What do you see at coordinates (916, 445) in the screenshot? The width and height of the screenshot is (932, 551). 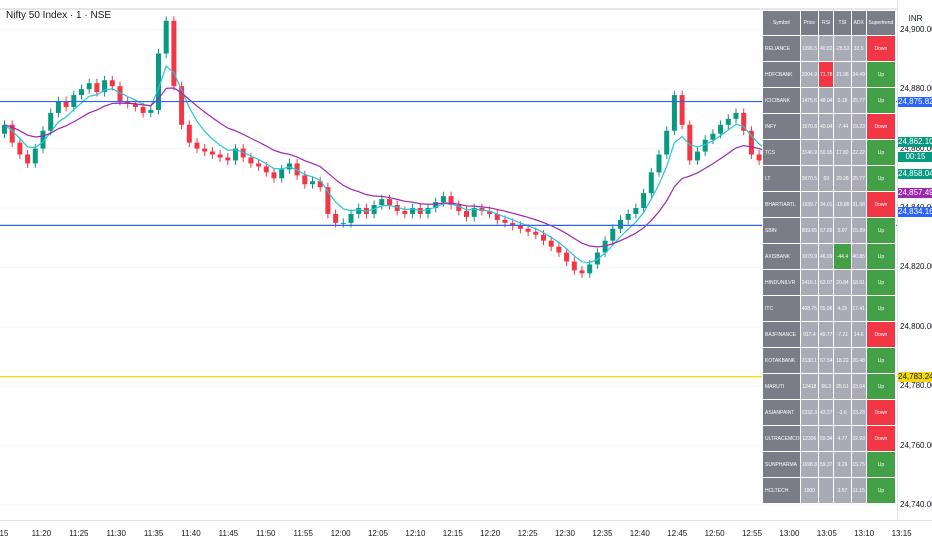 I see `price-label: 24,760.00` at bounding box center [916, 445].